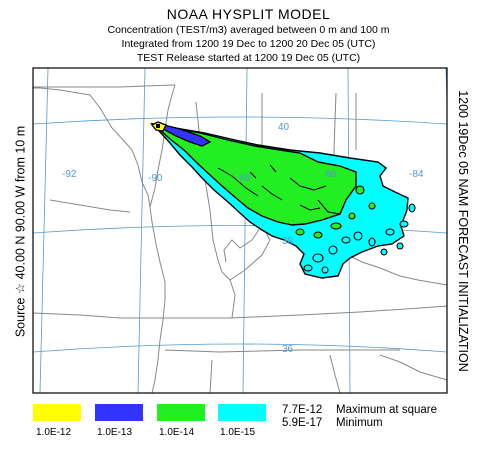  Describe the element at coordinates (115, 432) in the screenshot. I see `legend-label-1e-13: 1.0E-13` at that location.